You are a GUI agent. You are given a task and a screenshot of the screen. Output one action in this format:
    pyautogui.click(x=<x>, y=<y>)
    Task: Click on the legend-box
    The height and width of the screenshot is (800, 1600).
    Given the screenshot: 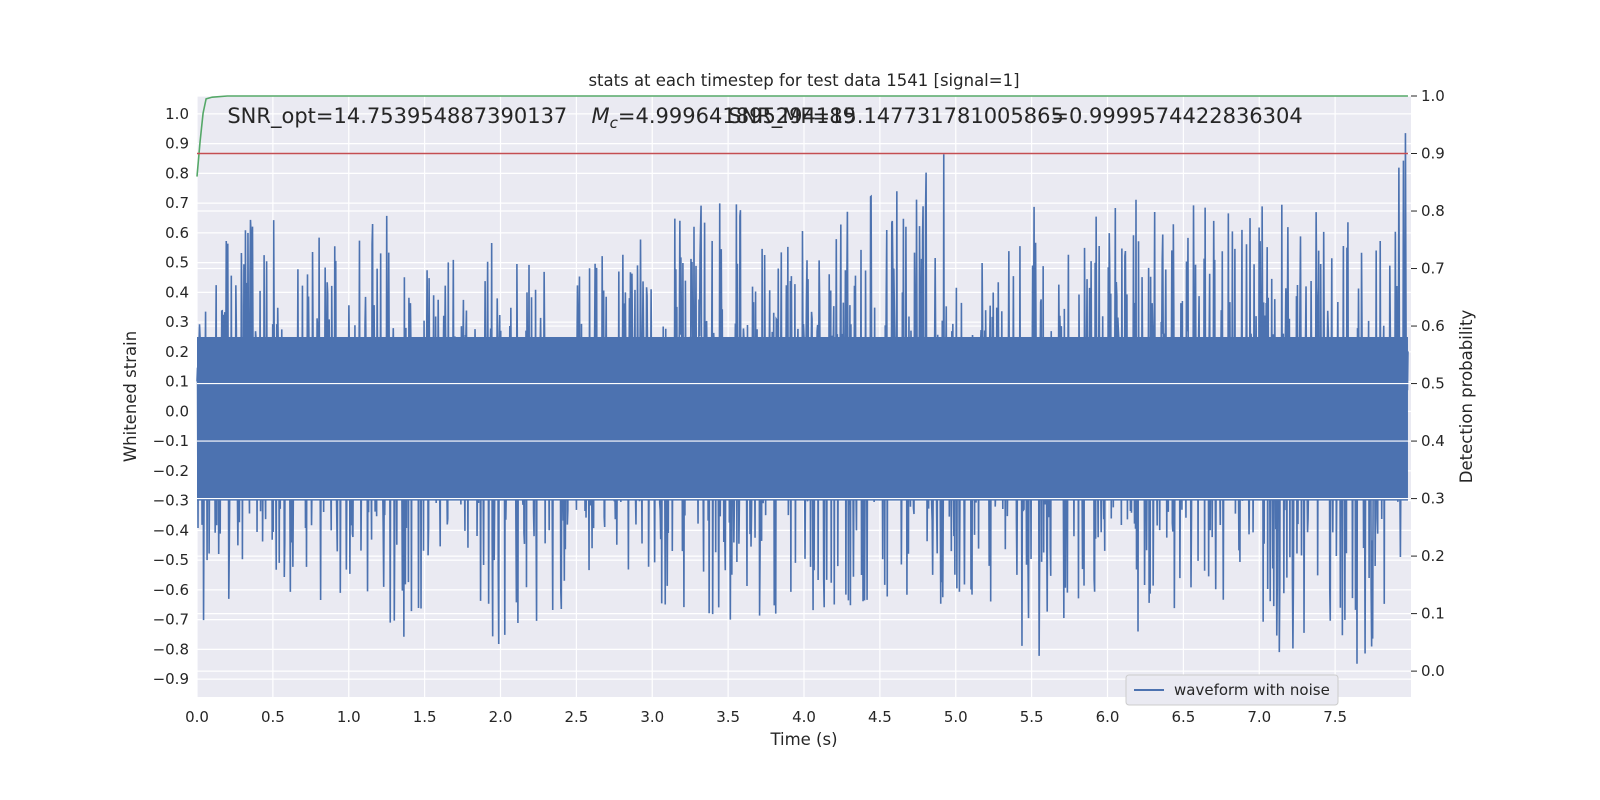 What is the action you would take?
    pyautogui.click(x=1232, y=690)
    